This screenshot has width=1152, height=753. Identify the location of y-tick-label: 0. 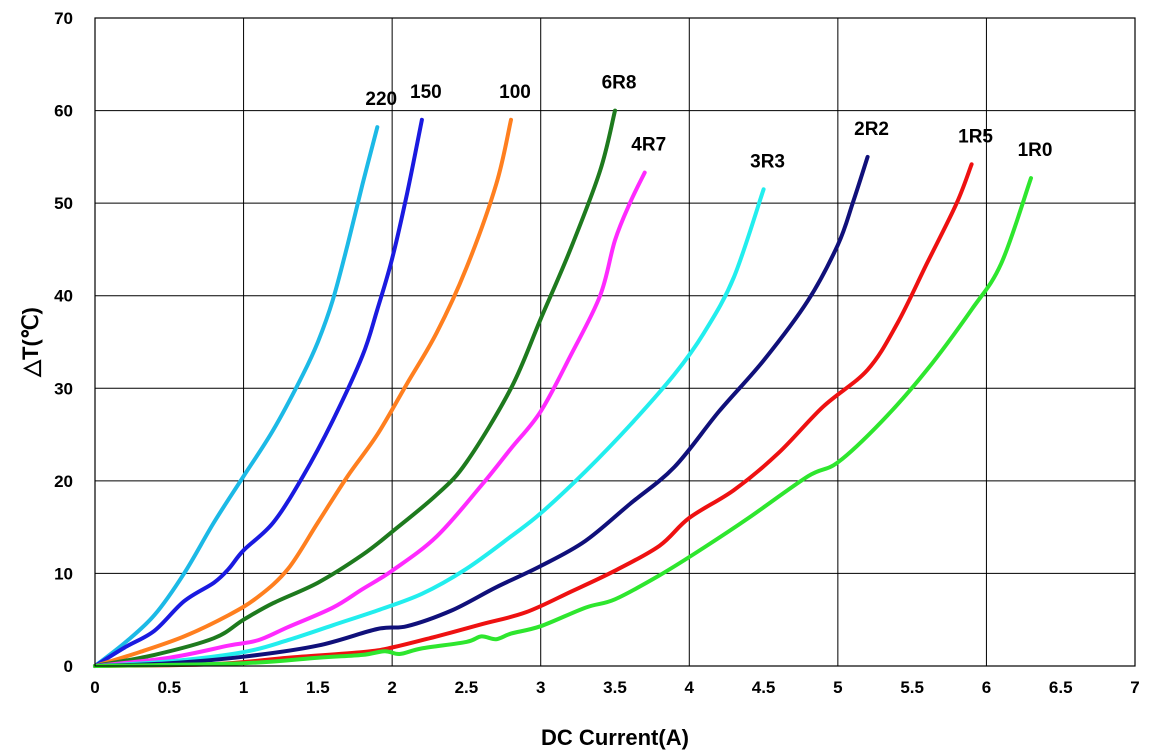
(68, 666).